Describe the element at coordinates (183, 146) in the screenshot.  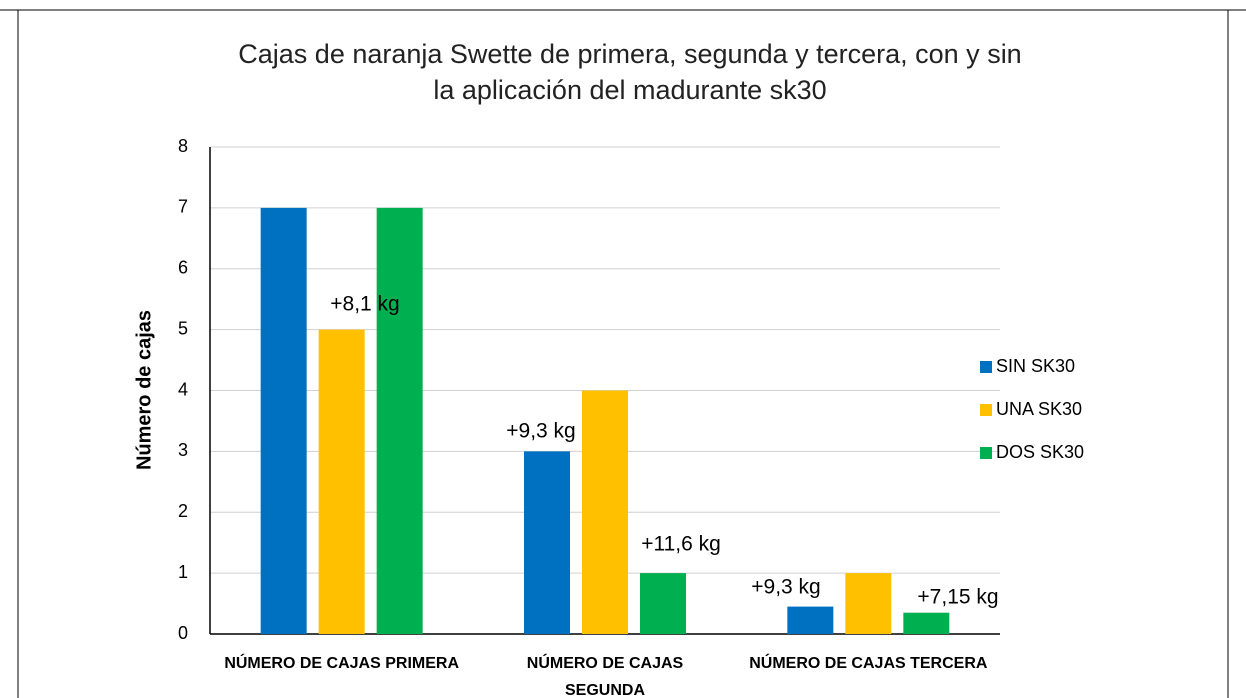
I see `y-tick-label: 8` at that location.